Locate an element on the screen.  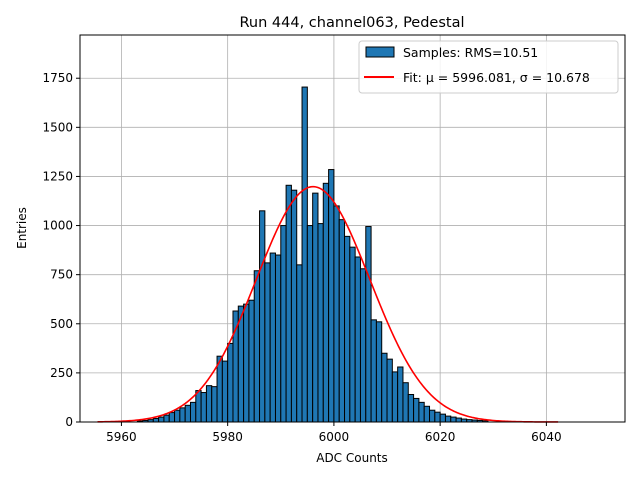
x-tick-label: 5960 is located at coordinates (121, 437).